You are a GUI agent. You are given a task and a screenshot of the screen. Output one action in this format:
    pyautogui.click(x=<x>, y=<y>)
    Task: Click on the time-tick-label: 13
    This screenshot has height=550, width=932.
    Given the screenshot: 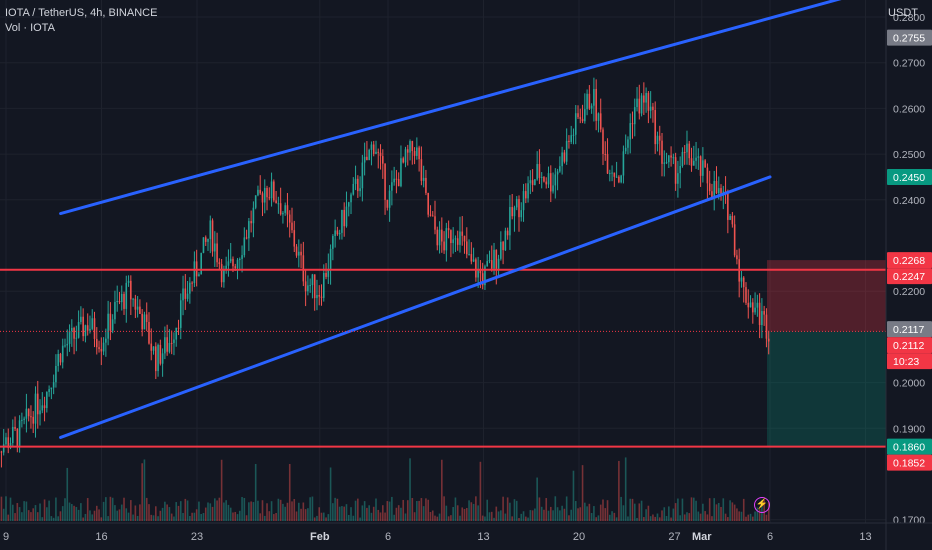 What is the action you would take?
    pyautogui.click(x=483, y=537)
    